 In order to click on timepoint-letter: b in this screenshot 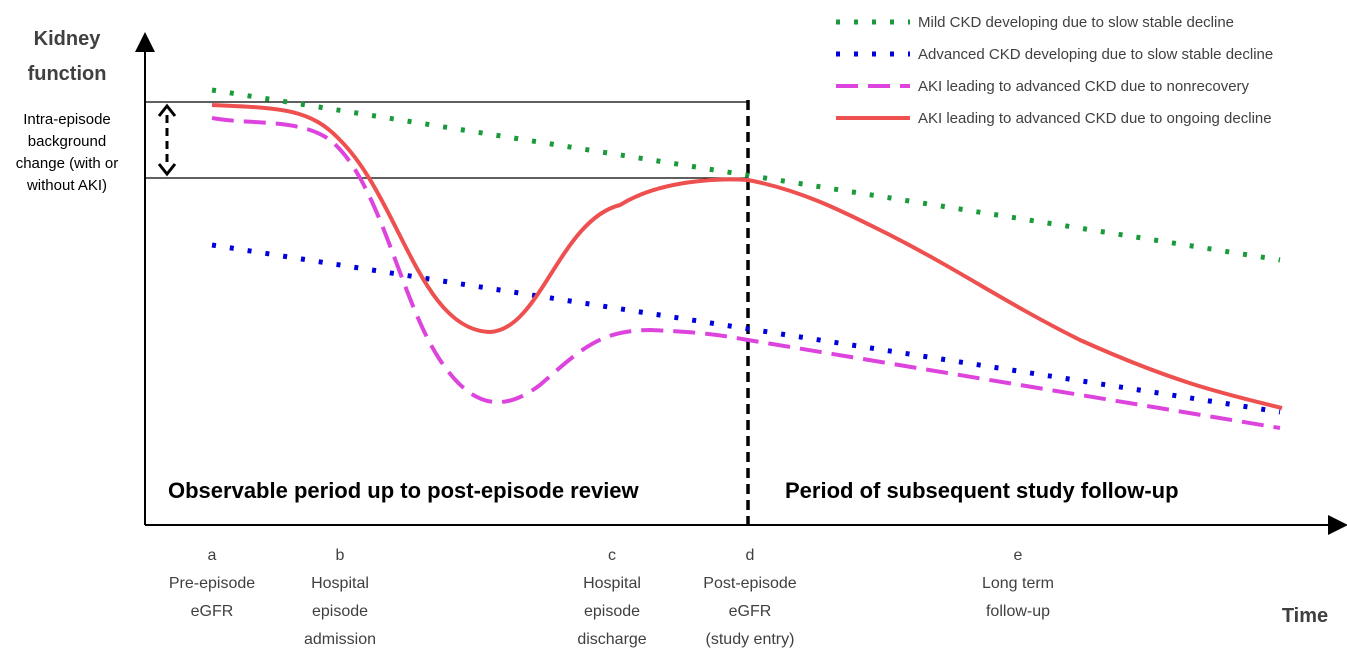, I will do `click(340, 555)`.